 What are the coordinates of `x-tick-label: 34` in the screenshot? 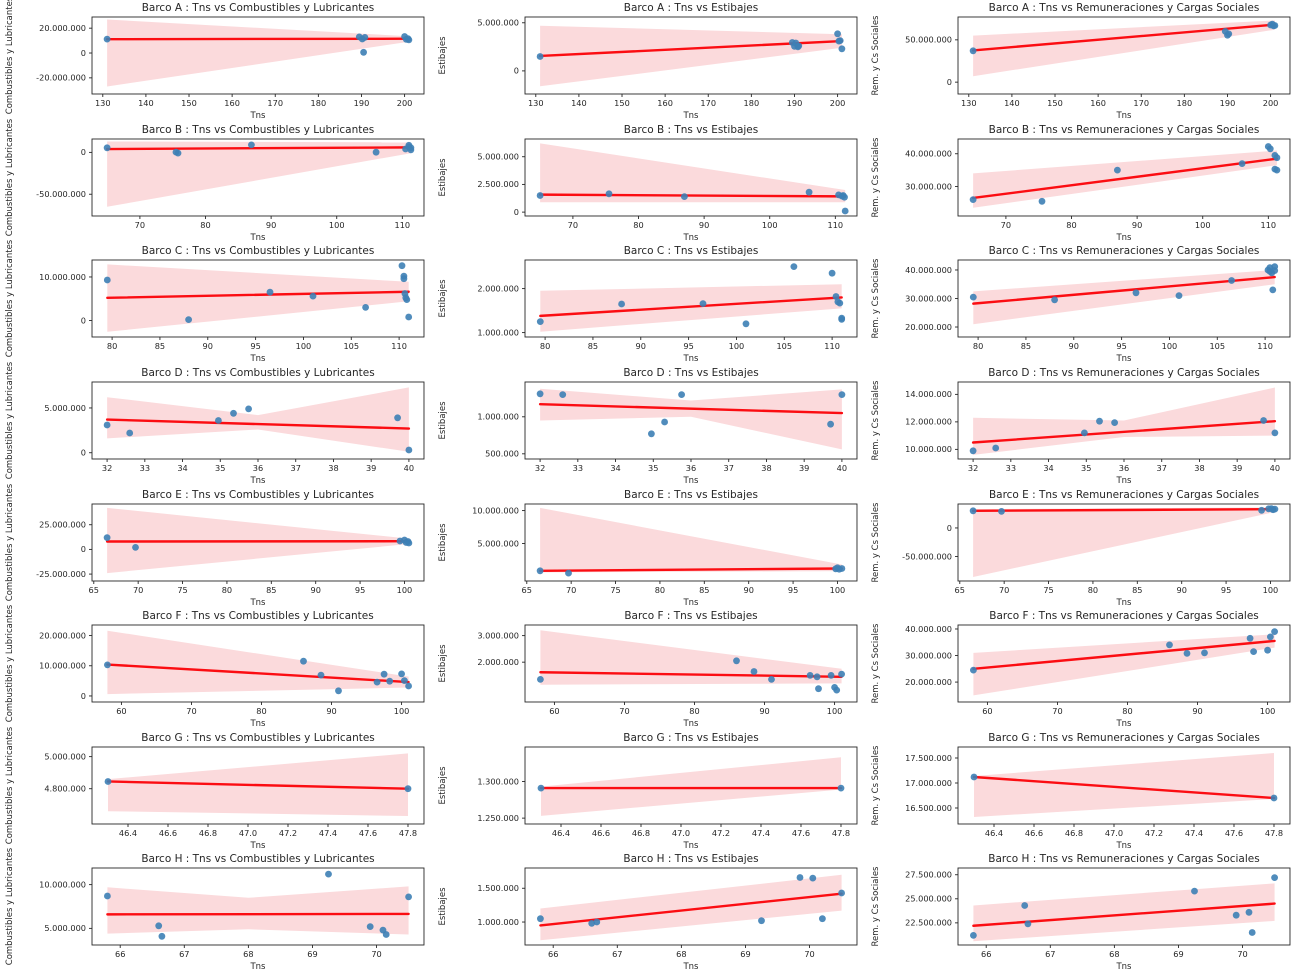 It's located at (615, 468).